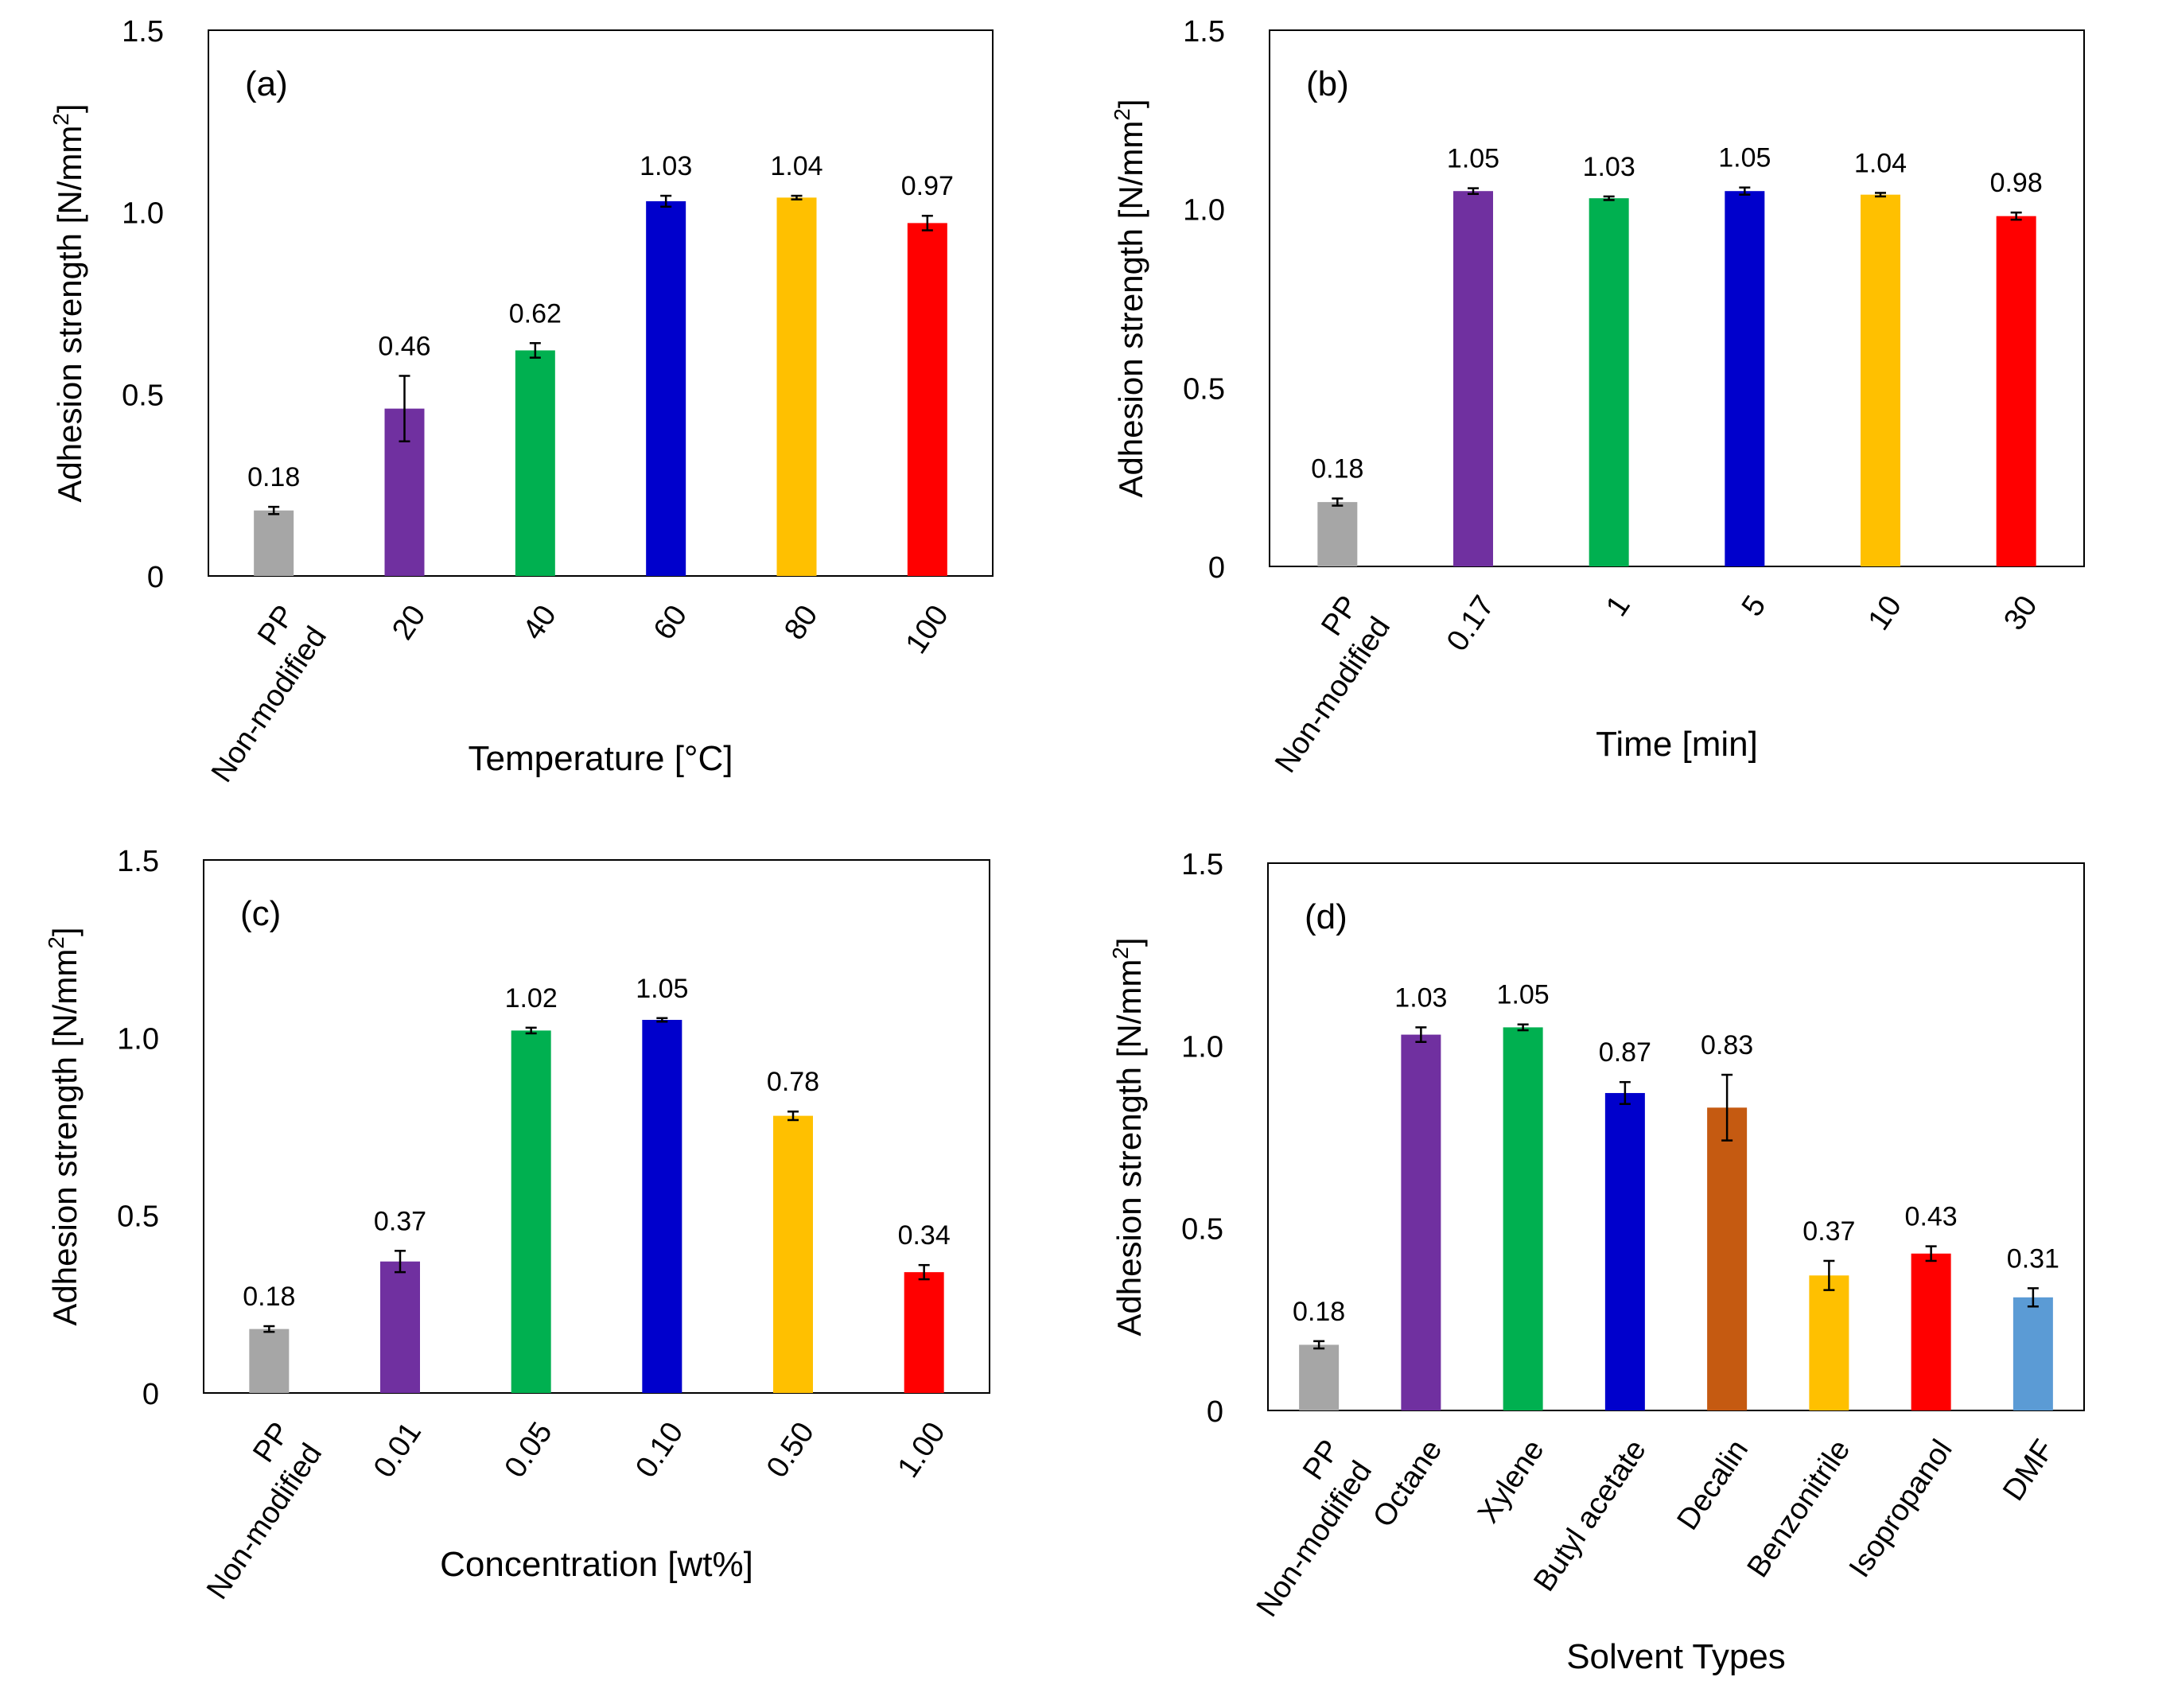  What do you see at coordinates (2020, 612) in the screenshot?
I see `x-tick-label-5: 30` at bounding box center [2020, 612].